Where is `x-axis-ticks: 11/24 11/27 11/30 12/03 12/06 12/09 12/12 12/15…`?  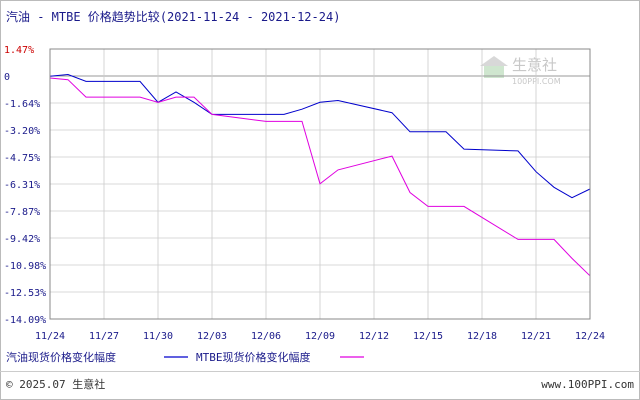
x-axis-ticks: 11/24 11/27 11/30 12/03 12/06 12/09 12/12 12/15… is located at coordinates (320, 336).